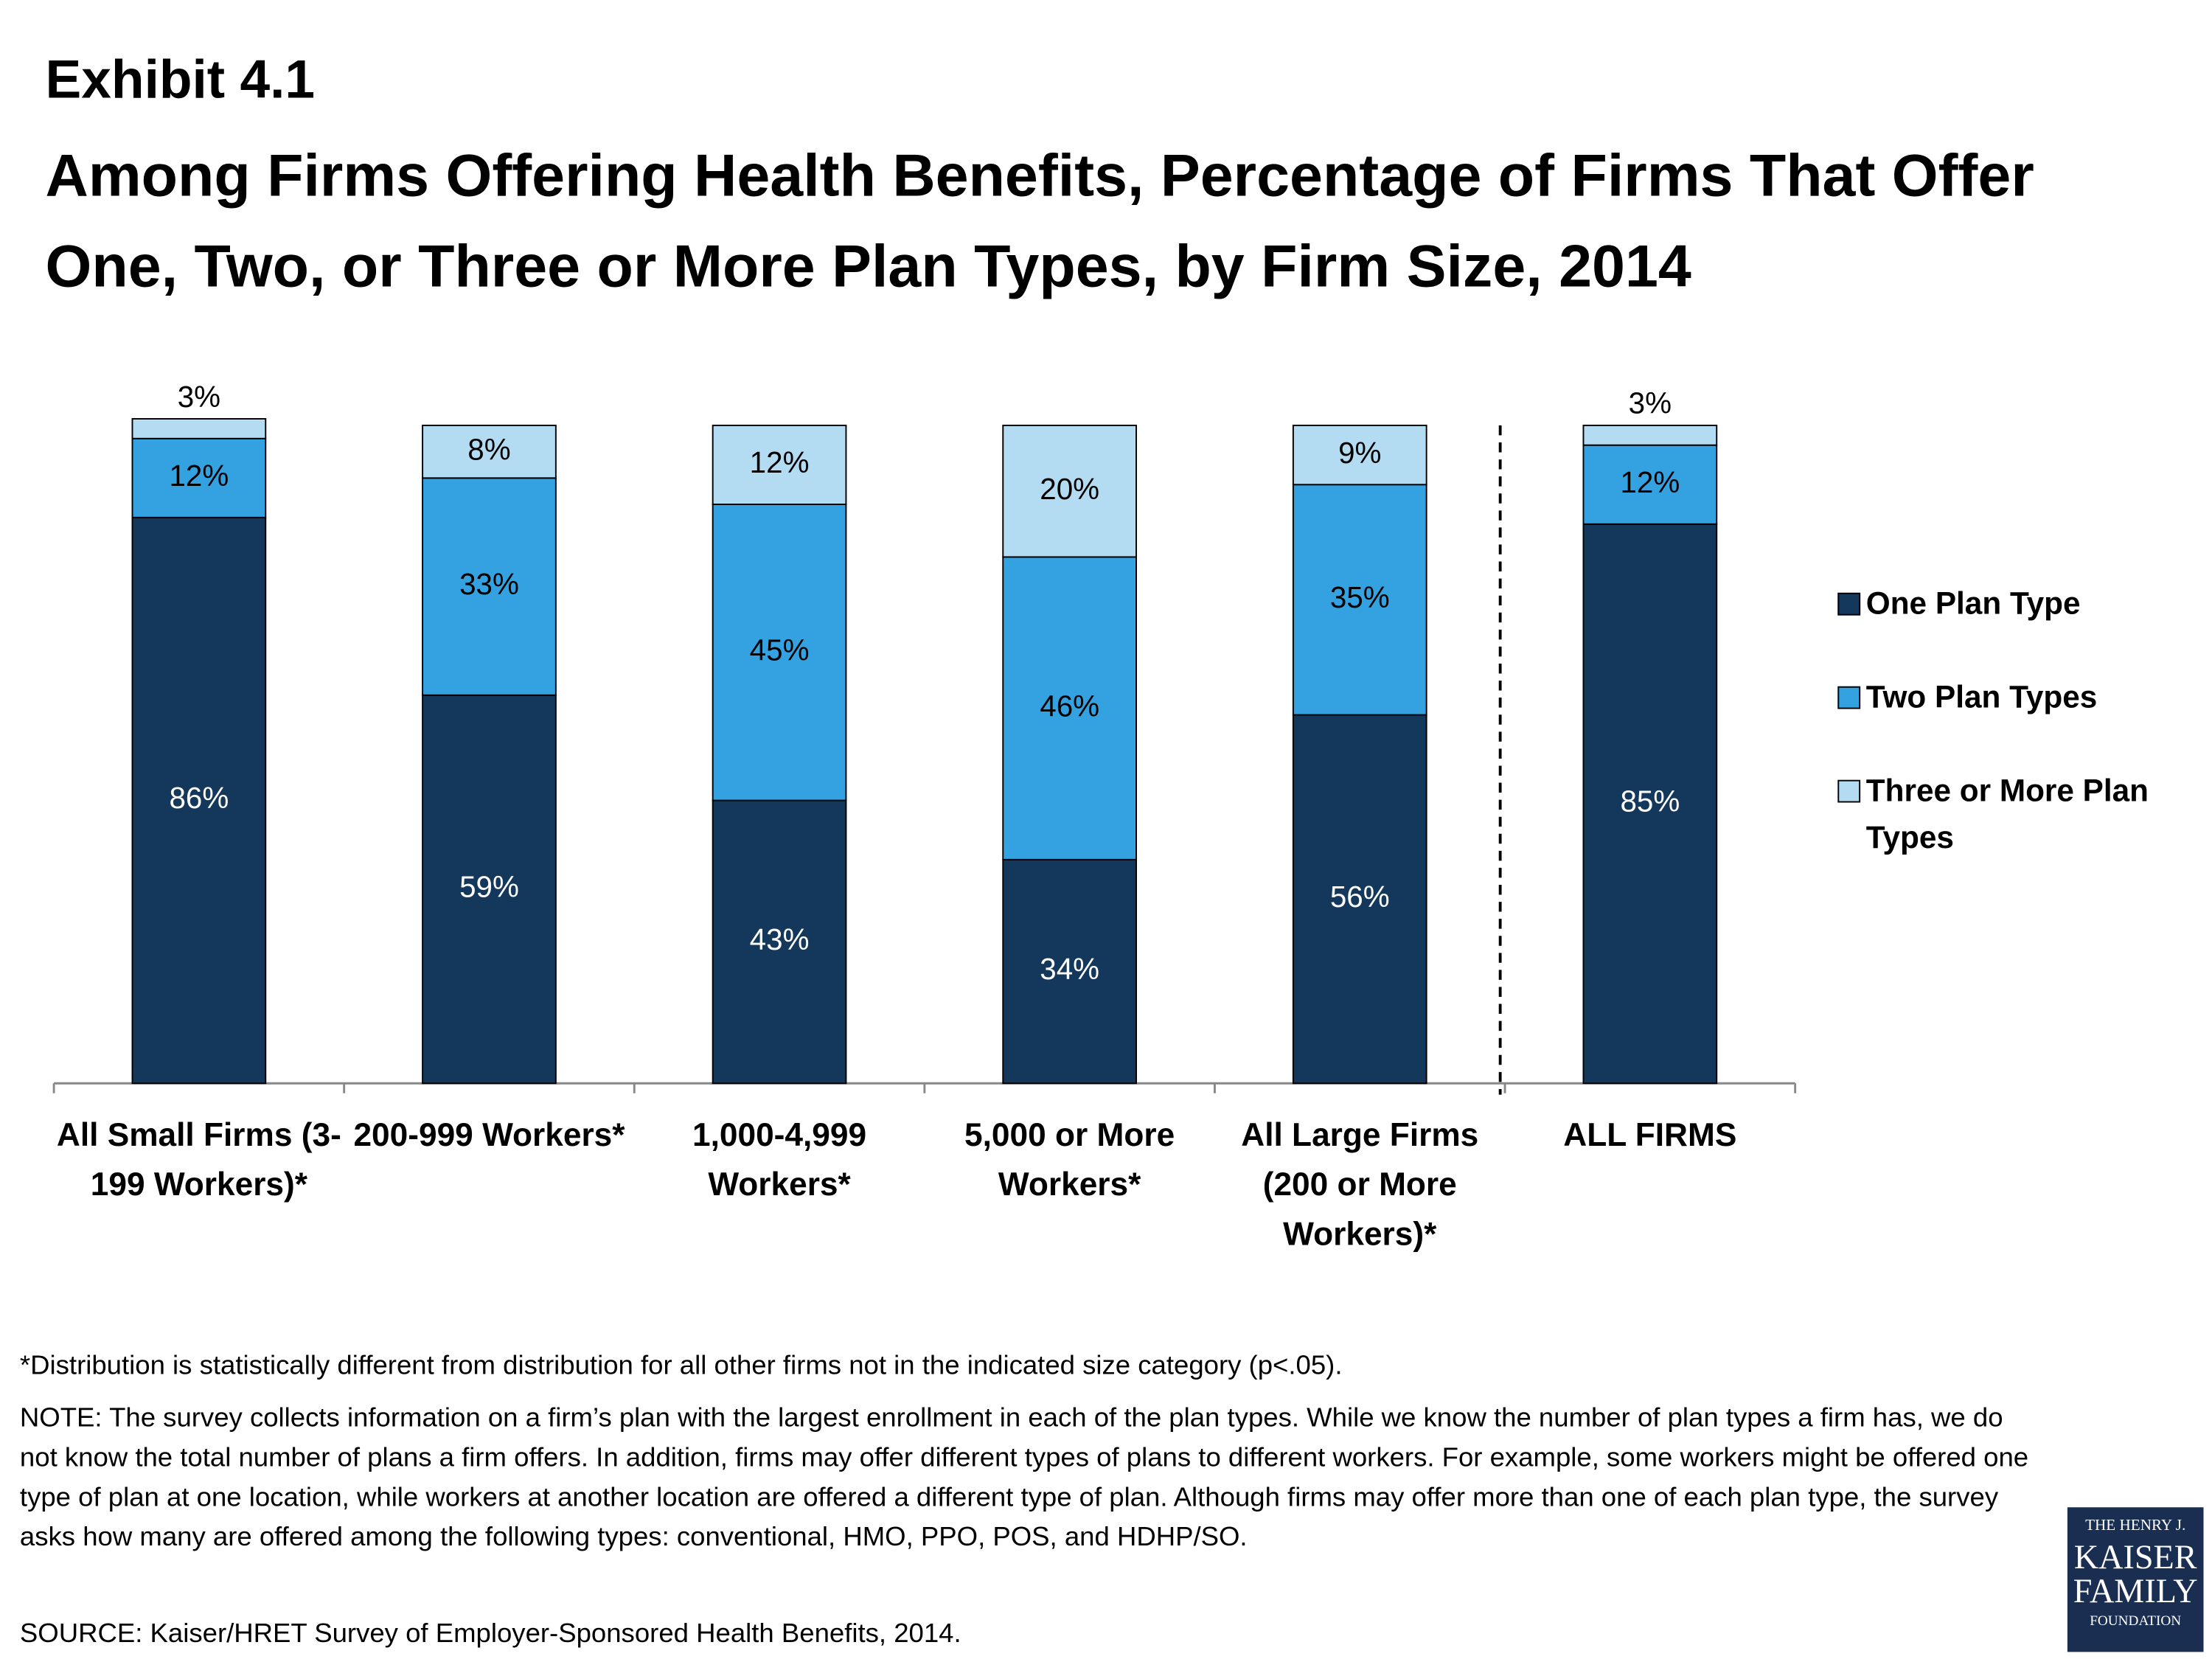 The image size is (2212, 1659). I want to click on x-tick-label: 1,000-4,999 Workers*, so click(779, 1159).